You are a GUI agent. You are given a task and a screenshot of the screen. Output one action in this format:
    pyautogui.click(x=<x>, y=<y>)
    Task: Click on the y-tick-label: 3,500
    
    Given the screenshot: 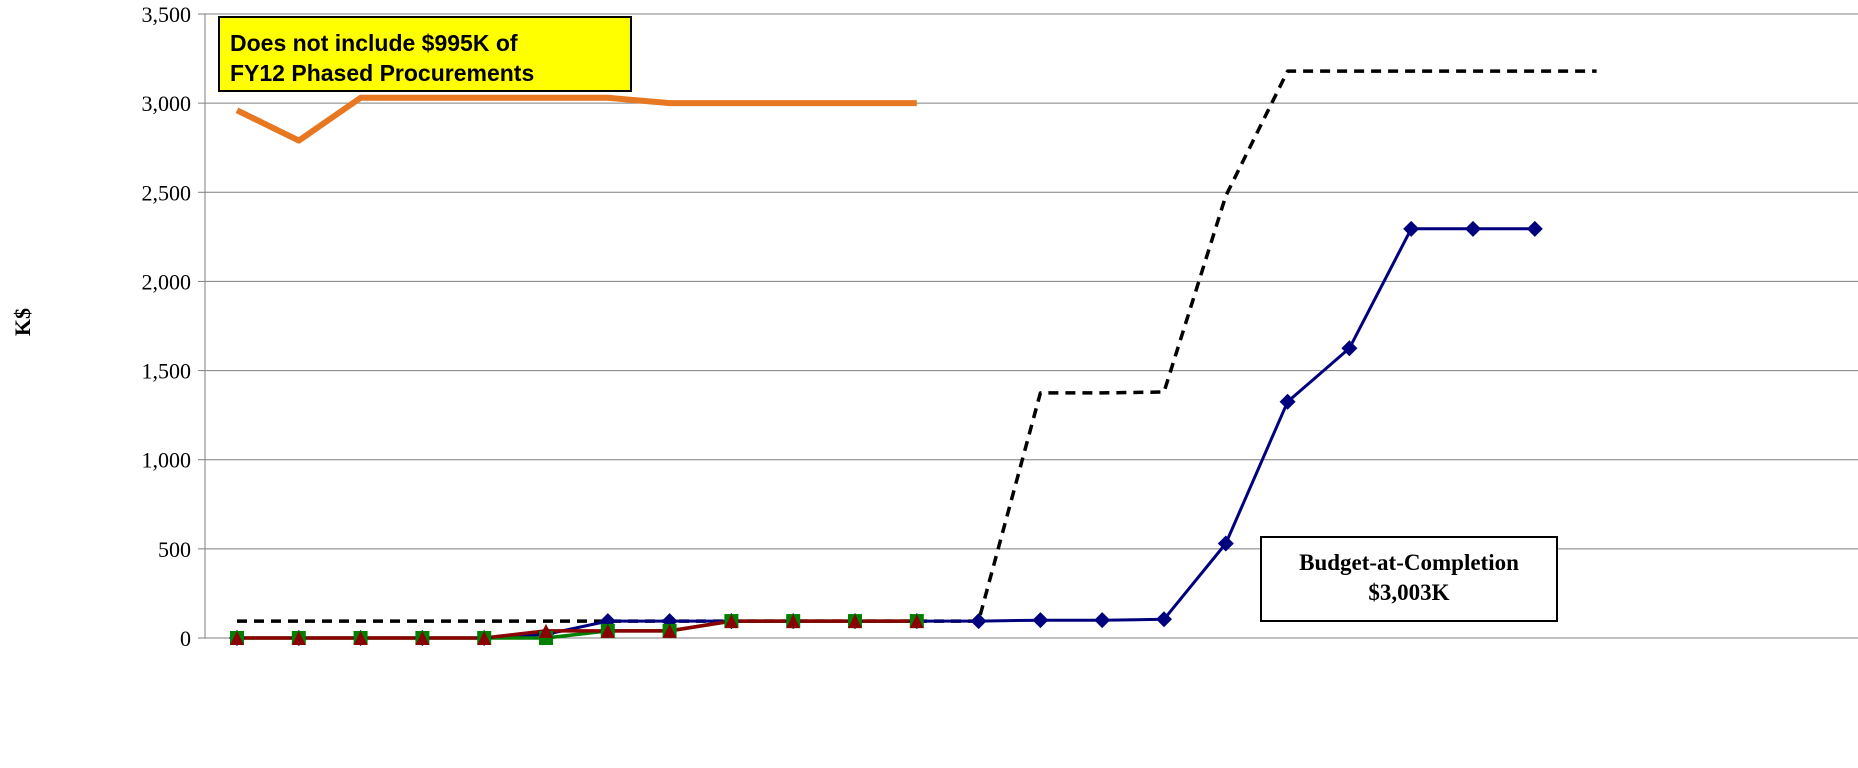 What is the action you would take?
    pyautogui.click(x=167, y=14)
    